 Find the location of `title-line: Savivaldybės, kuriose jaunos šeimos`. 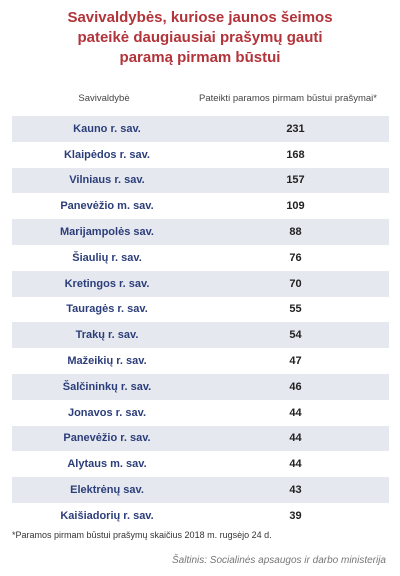

title-line: Savivaldybės, kuriose jaunos šeimos is located at coordinates (200, 17).